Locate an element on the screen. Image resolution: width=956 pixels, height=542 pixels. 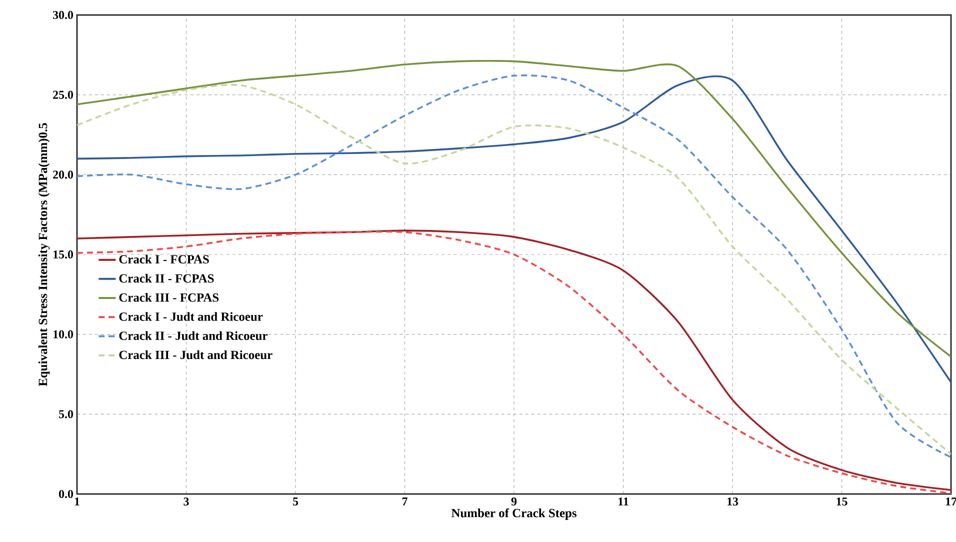
x-tick-label: 9 is located at coordinates (514, 502).